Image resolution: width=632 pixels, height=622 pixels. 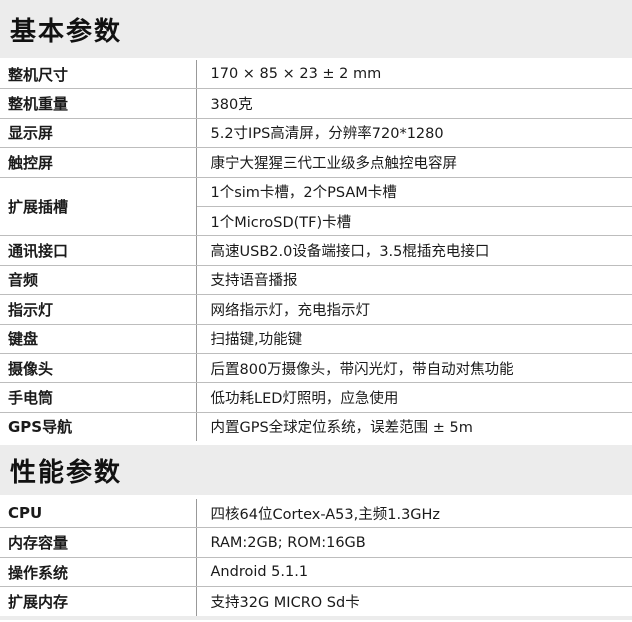 I want to click on spec-value: 380克, so click(x=414, y=103).